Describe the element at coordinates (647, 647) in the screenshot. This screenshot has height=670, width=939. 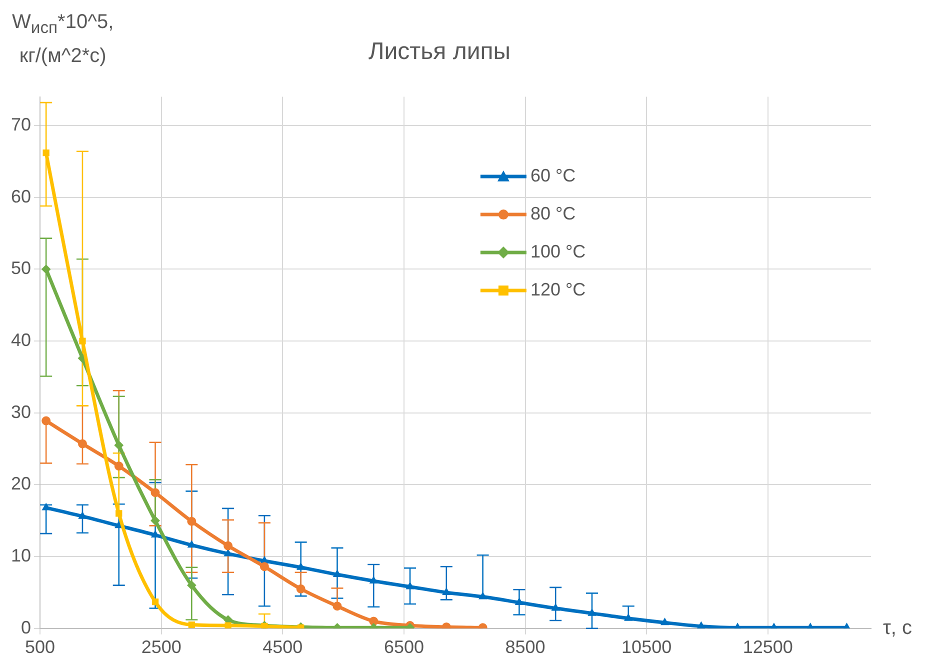
I see `x-tick-label: 10500` at that location.